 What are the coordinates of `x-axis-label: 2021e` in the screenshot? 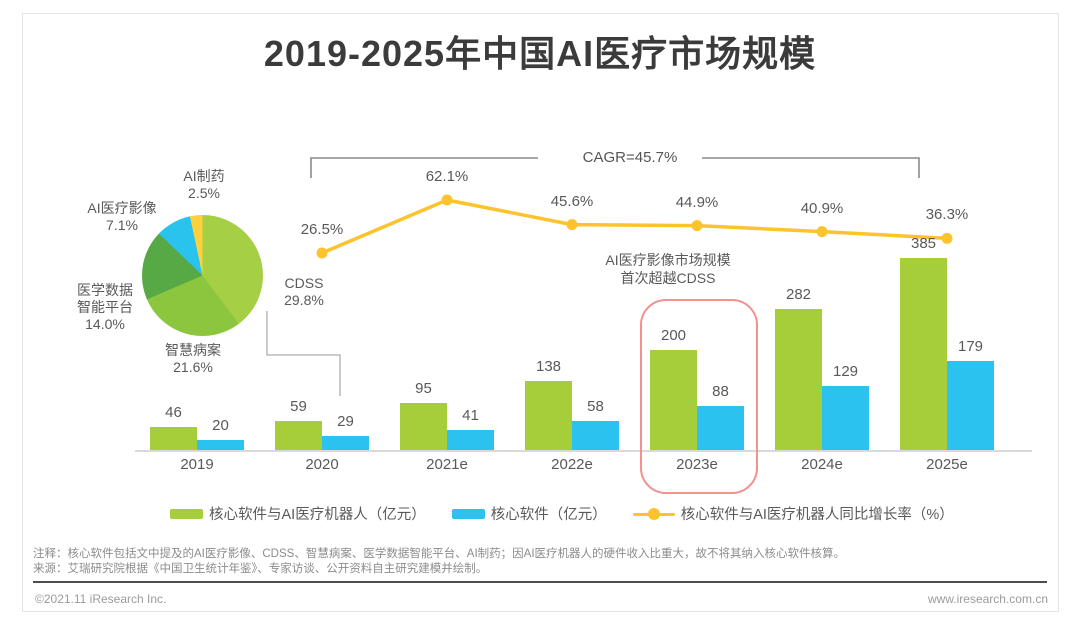 It's located at (447, 464).